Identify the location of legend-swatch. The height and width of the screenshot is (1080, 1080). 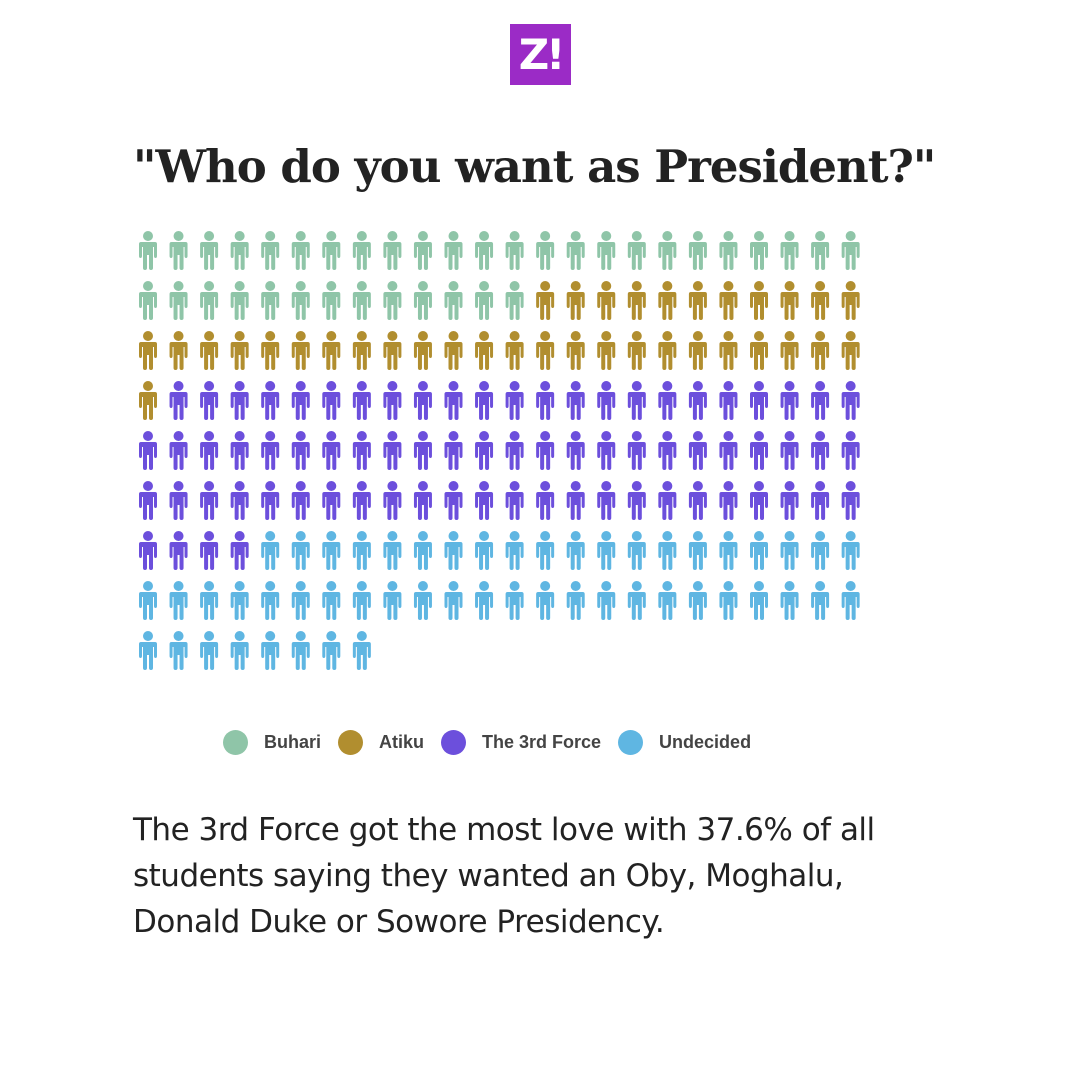
(235, 742).